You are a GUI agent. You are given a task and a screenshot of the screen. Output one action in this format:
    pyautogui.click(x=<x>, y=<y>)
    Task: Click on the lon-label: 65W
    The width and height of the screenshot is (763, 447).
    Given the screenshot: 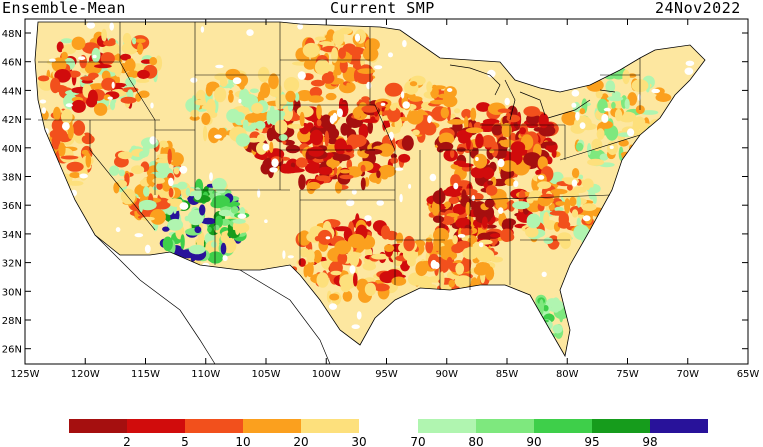 What is the action you would take?
    pyautogui.click(x=748, y=374)
    